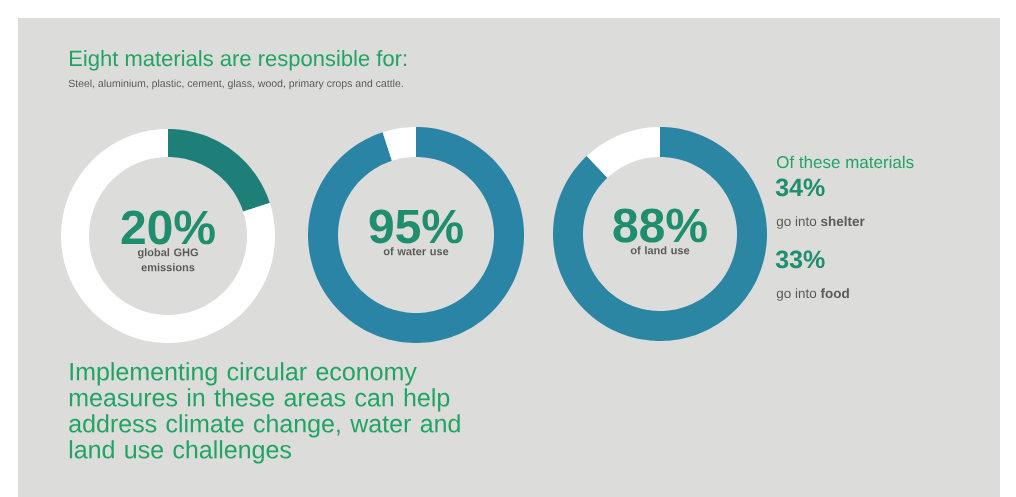 This screenshot has width=1016, height=497. What do you see at coordinates (812, 294) in the screenshot?
I see `text: go into food` at bounding box center [812, 294].